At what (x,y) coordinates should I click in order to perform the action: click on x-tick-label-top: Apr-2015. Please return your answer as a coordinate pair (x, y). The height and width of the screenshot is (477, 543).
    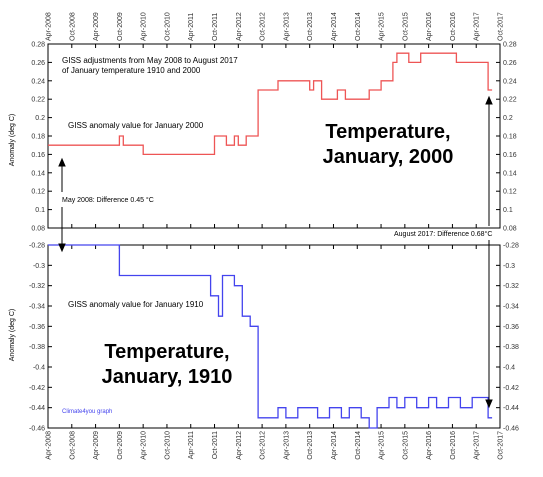
    Looking at the image, I should click on (382, 26).